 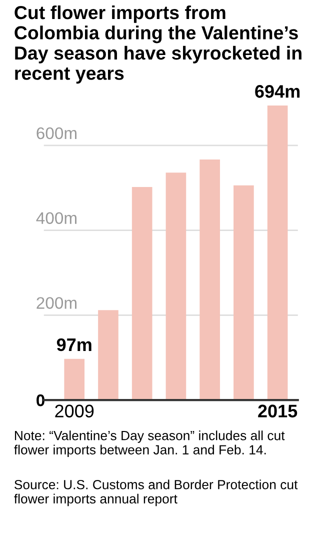 I want to click on y-tick-label: 400m, so click(x=56, y=218).